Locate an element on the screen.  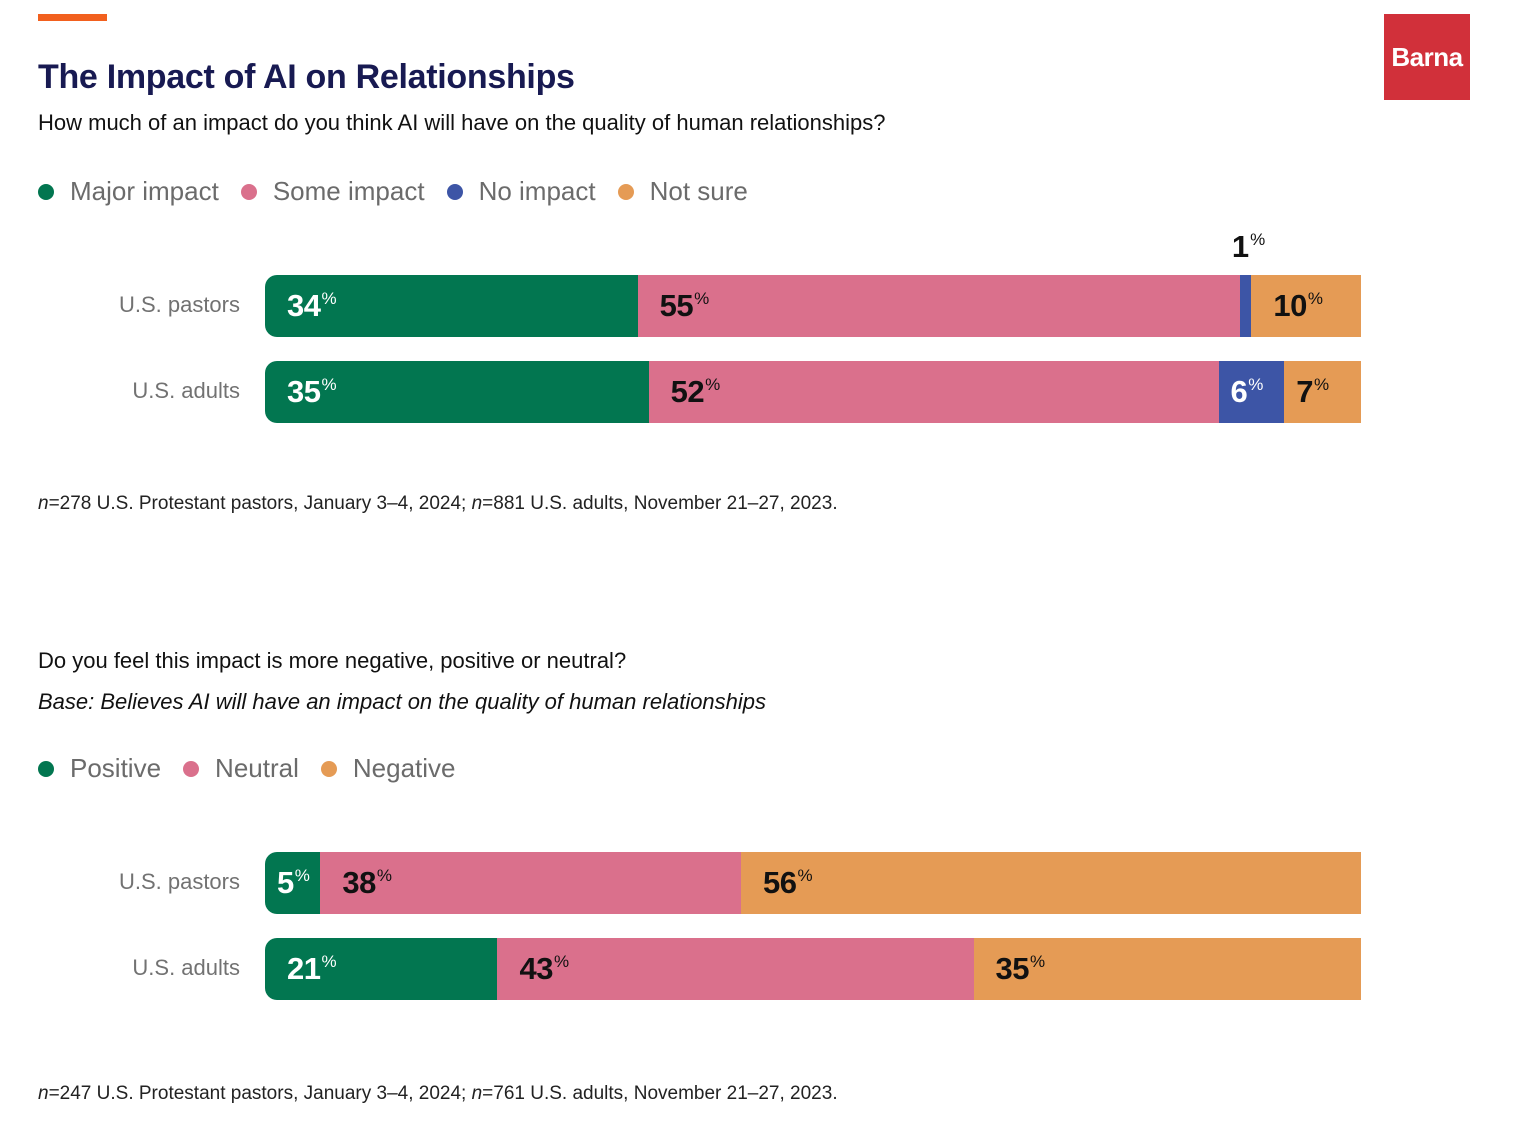
barna-logo: Barna is located at coordinates (1427, 57).